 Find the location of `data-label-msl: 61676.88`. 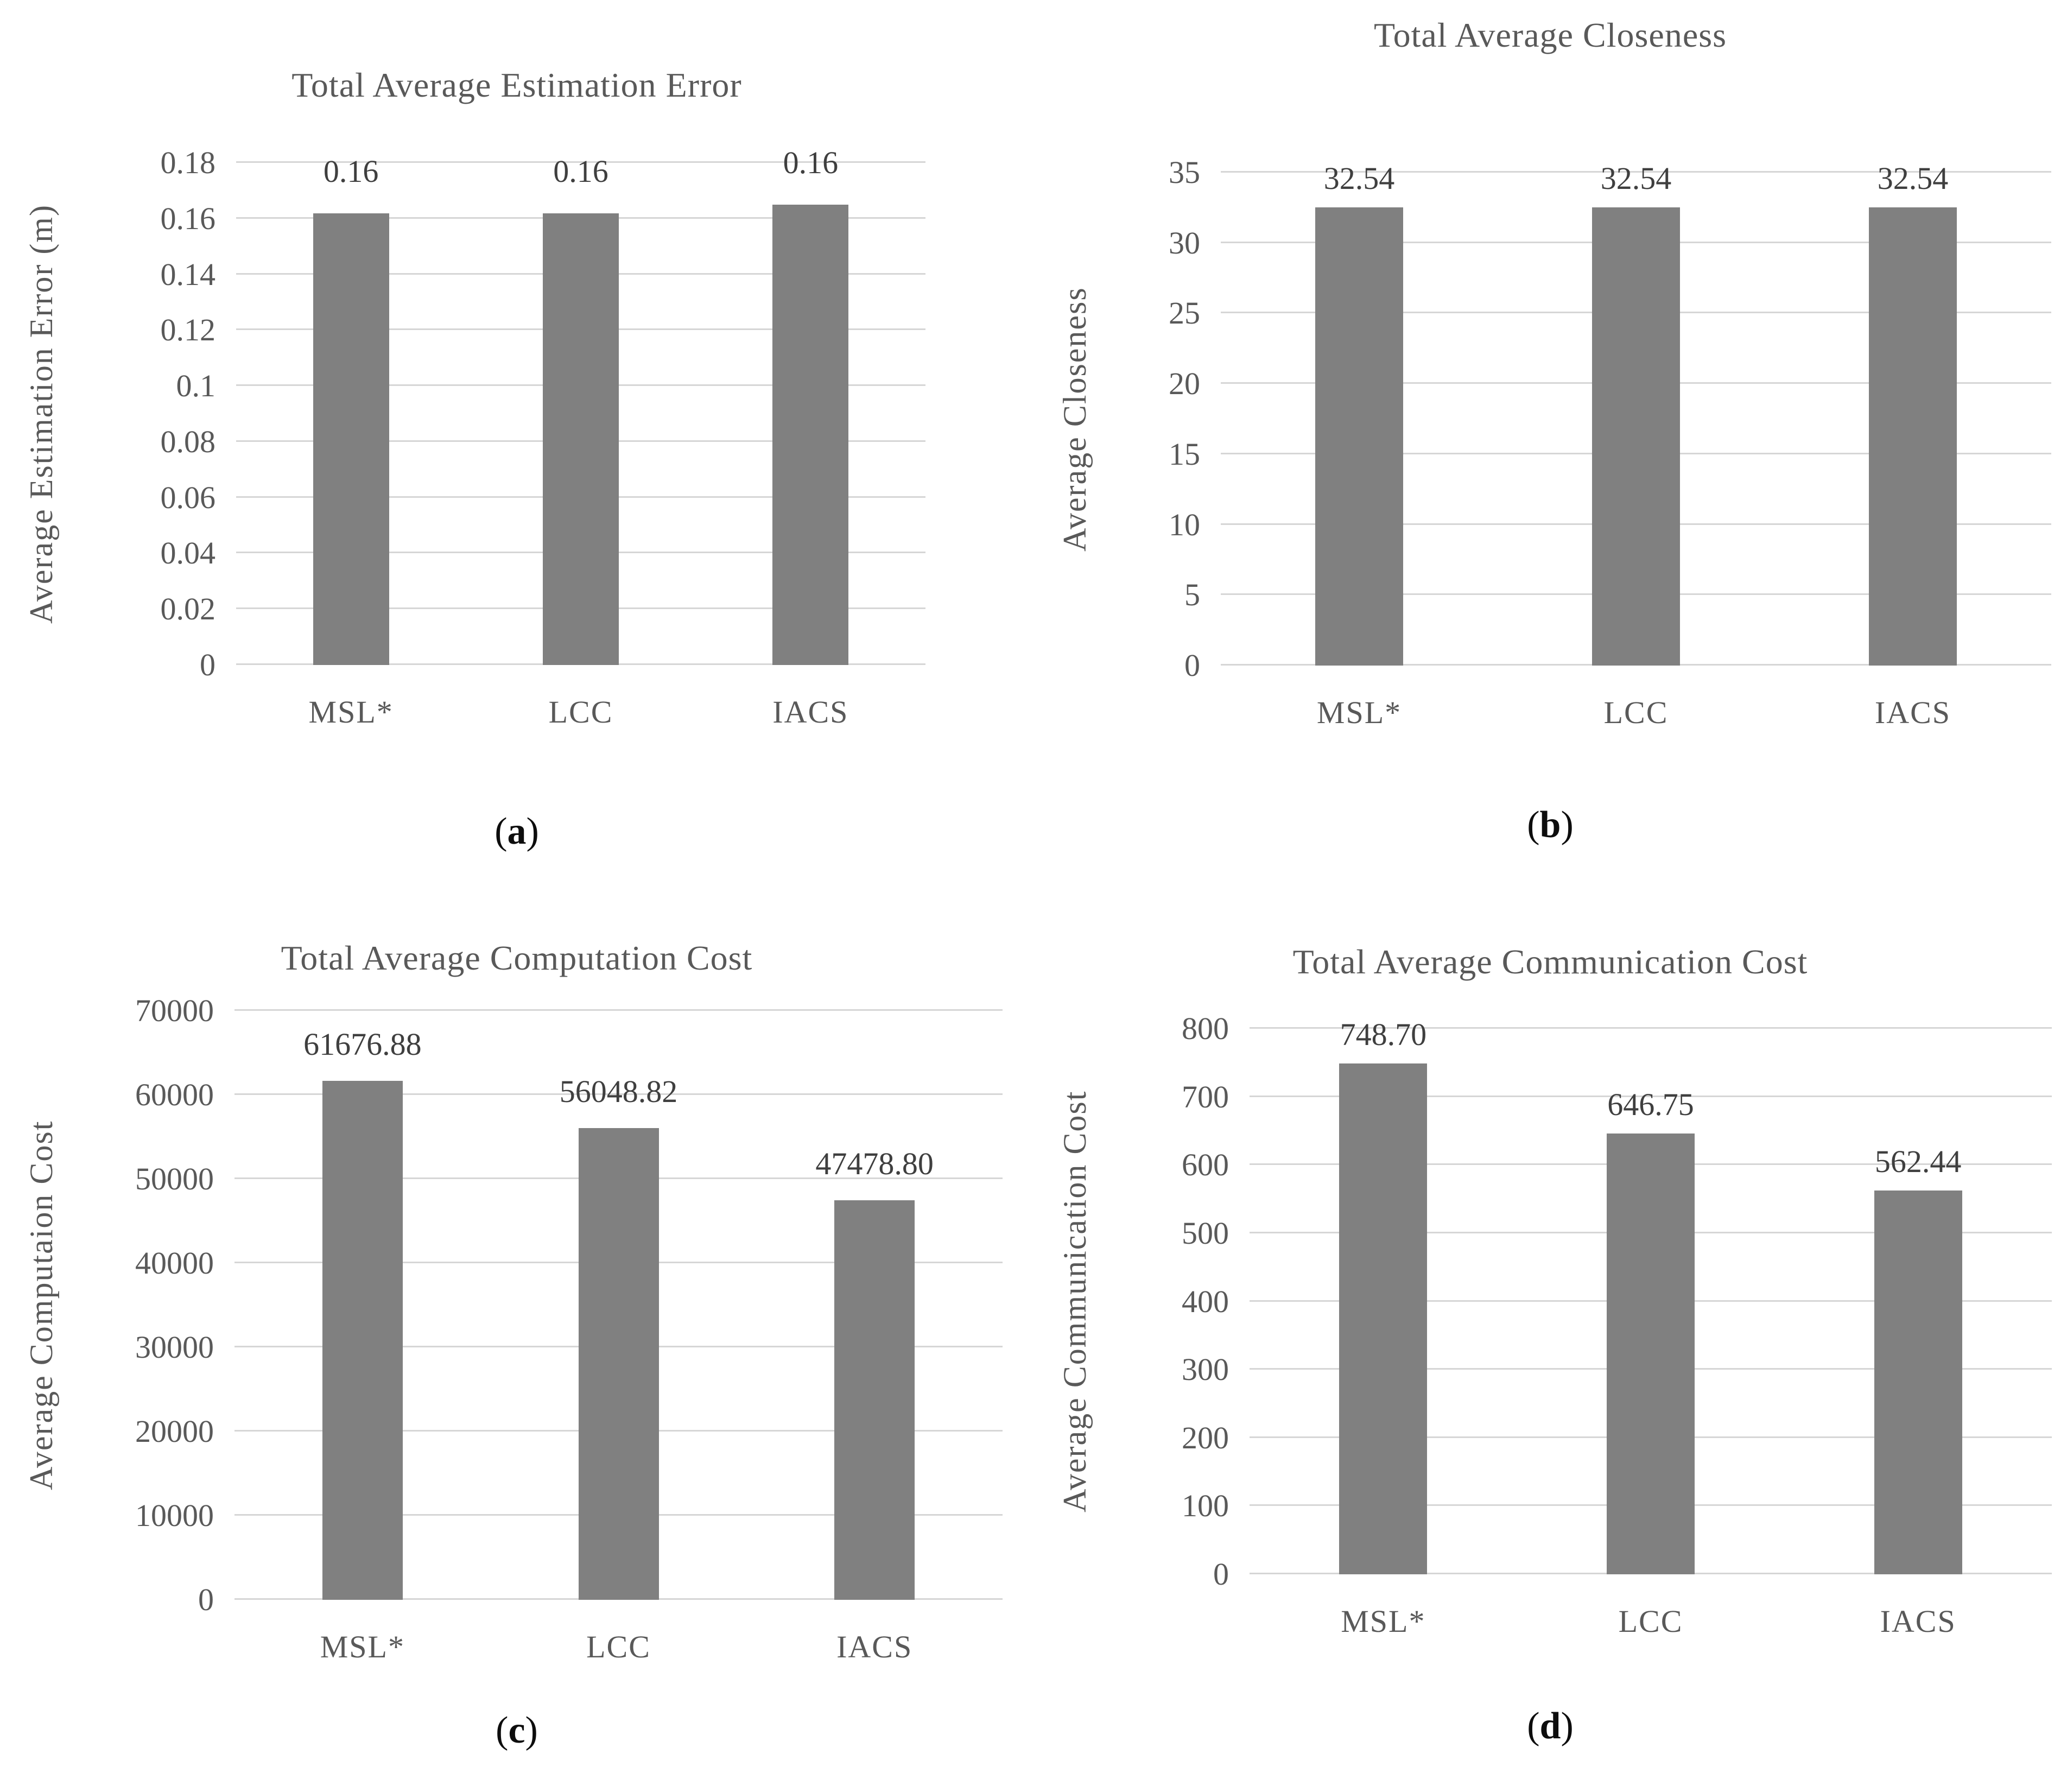

data-label-msl: 61676.88 is located at coordinates (362, 1044).